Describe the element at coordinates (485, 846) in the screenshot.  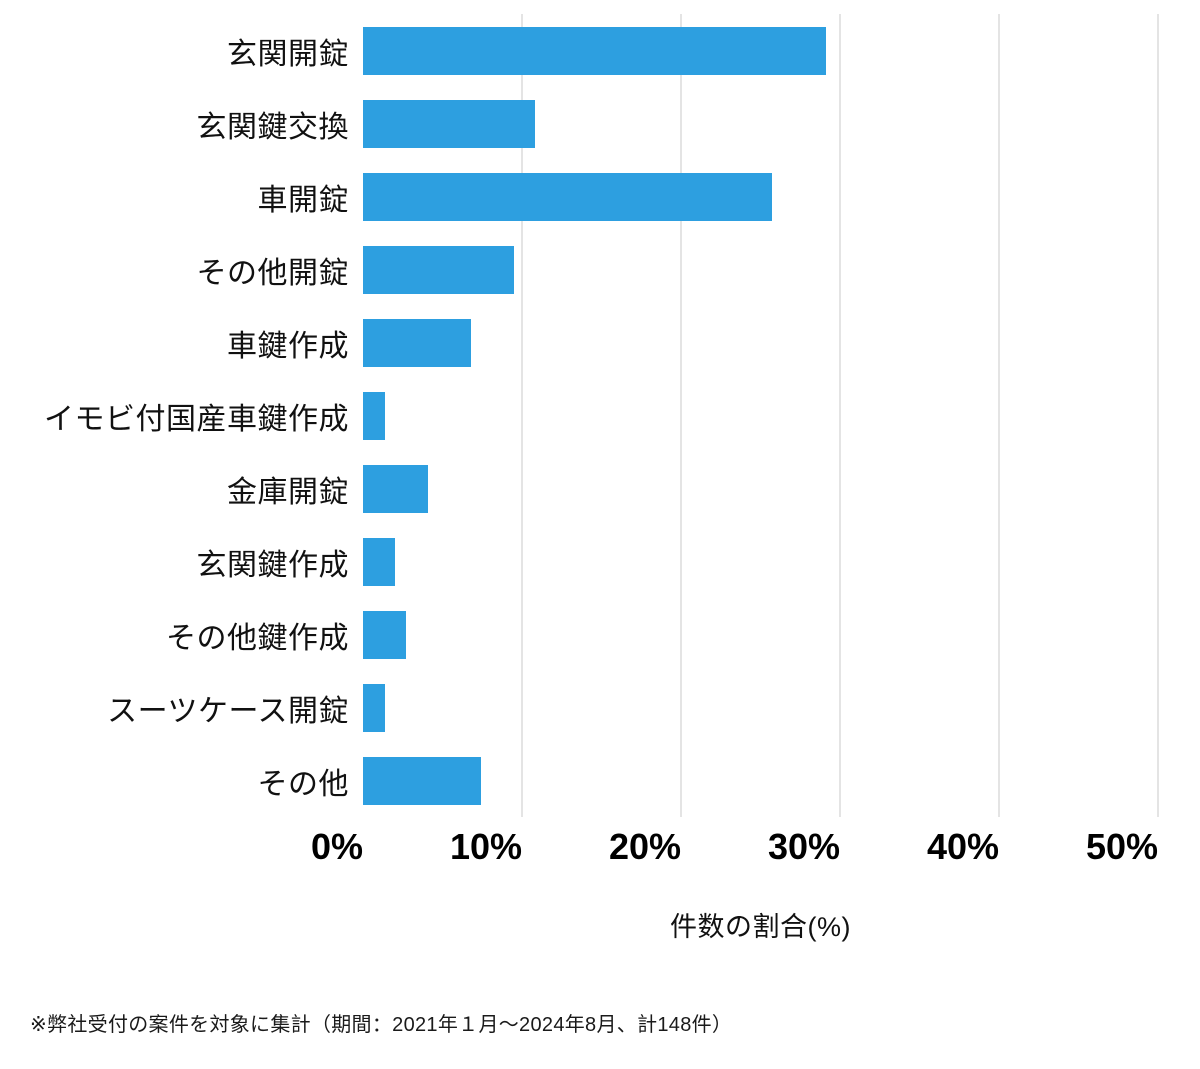
I see `x-tick-label: 10%` at that location.